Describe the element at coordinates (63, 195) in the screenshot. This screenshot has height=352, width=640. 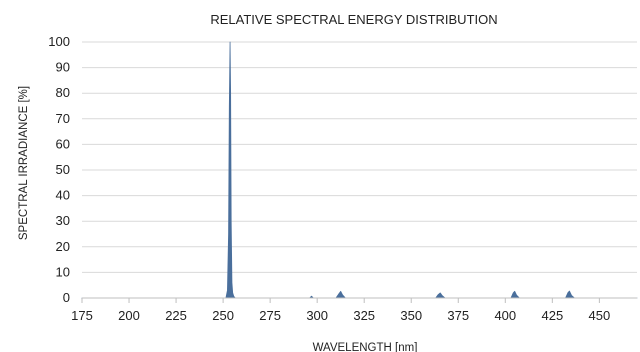
I see `y-tick-label: 40` at that location.